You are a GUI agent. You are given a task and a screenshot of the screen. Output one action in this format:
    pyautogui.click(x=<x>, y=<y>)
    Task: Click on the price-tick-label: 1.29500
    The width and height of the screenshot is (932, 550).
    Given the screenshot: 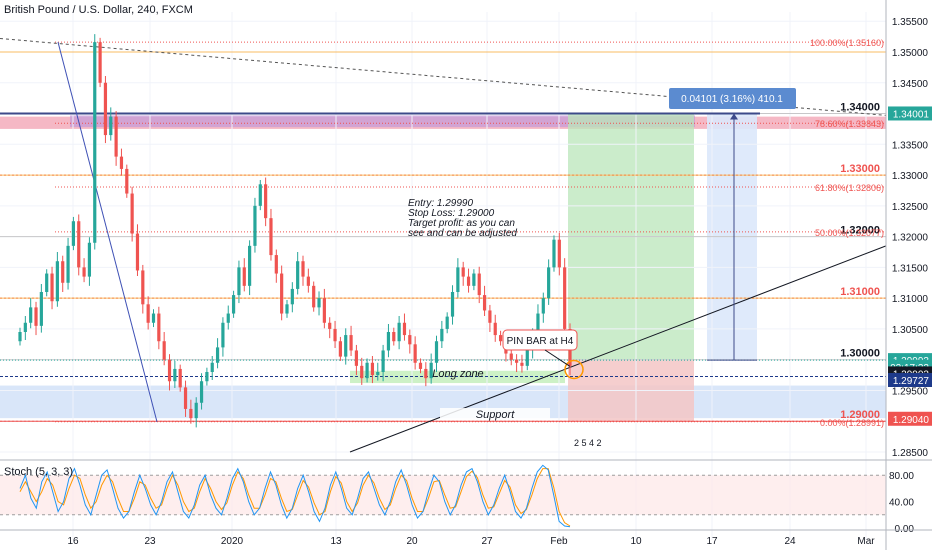 What is the action you would take?
    pyautogui.click(x=910, y=391)
    